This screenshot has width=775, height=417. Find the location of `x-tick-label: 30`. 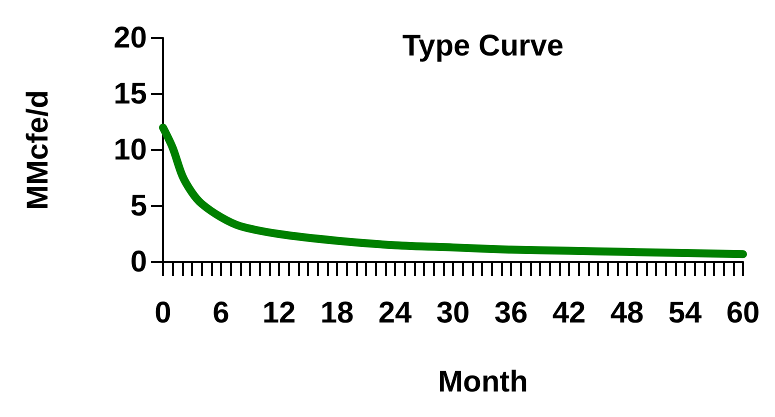

x-tick-label: 30 is located at coordinates (453, 313).